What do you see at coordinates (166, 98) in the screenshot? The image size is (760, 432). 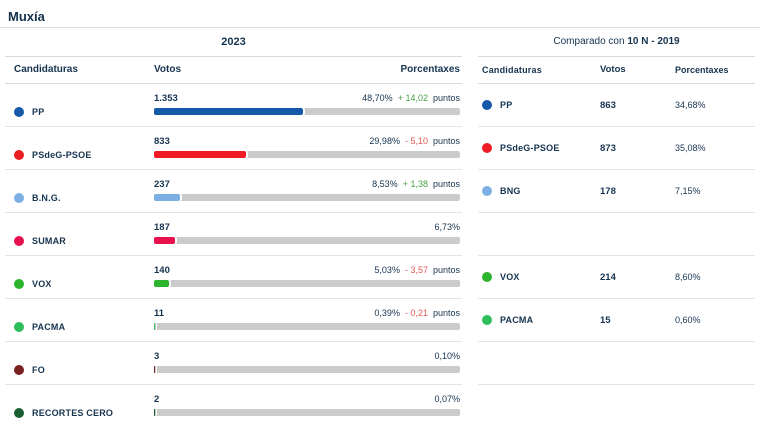 I see `votes-value: 1.353` at bounding box center [166, 98].